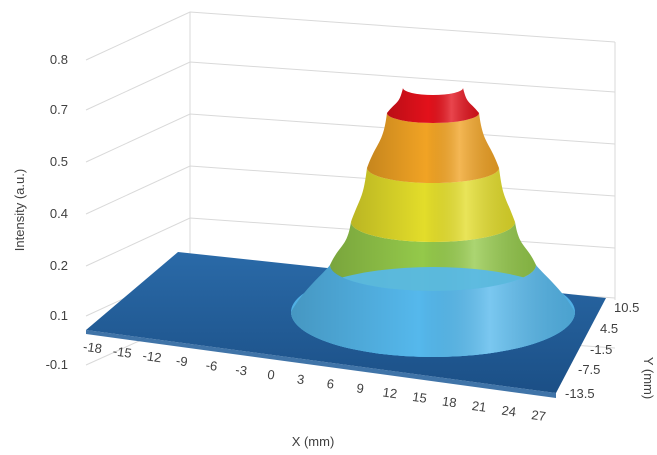  Describe the element at coordinates (212, 365) in the screenshot. I see `x-tick-label: -6` at that location.